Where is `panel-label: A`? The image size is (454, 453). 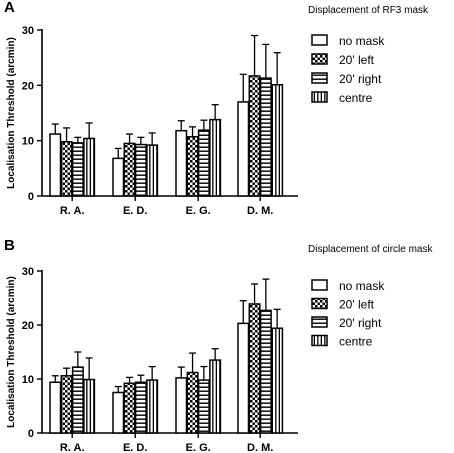 panel-label: A is located at coordinates (9, 8).